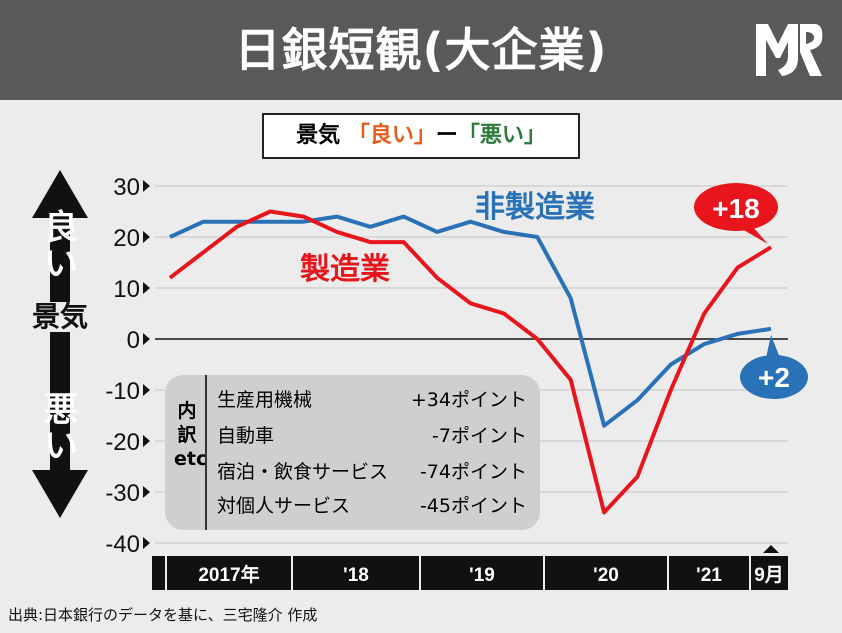  I want to click on y-tick-label: 30, so click(126, 187).